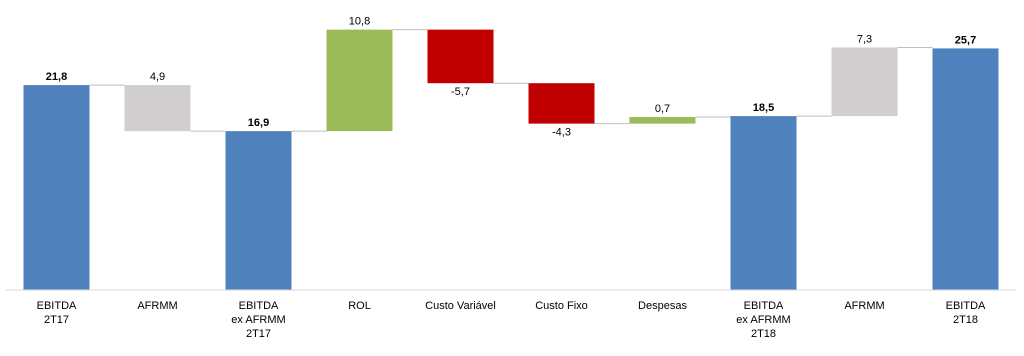 The image size is (1024, 356). What do you see at coordinates (965, 40) in the screenshot?
I see `value-label: 25,7` at bounding box center [965, 40].